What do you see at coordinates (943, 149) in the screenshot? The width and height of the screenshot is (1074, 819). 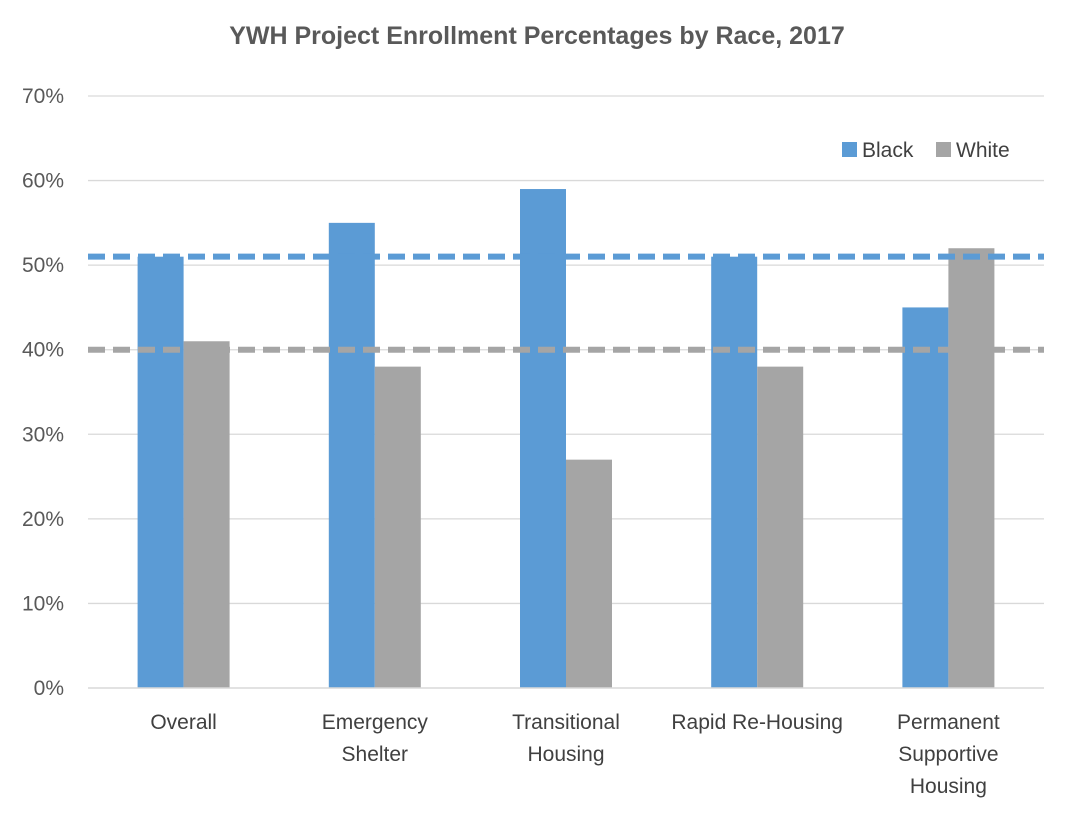 I see `legend-swatch-white` at bounding box center [943, 149].